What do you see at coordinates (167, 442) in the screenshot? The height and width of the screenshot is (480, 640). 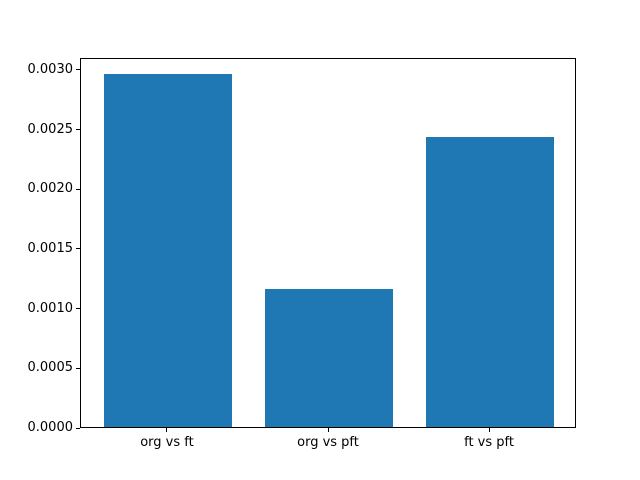 I see `x-tick-label: org vs ft` at bounding box center [167, 442].